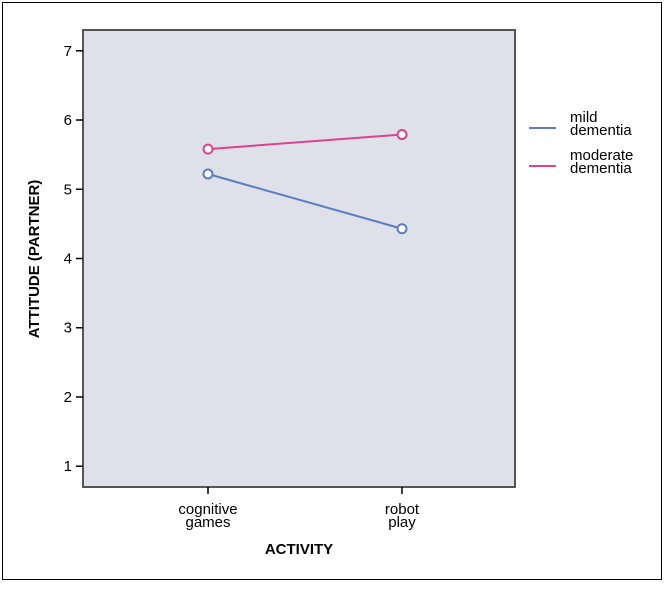  What do you see at coordinates (581, 143) in the screenshot?
I see `legend: mild dementia moderate dementia` at bounding box center [581, 143].